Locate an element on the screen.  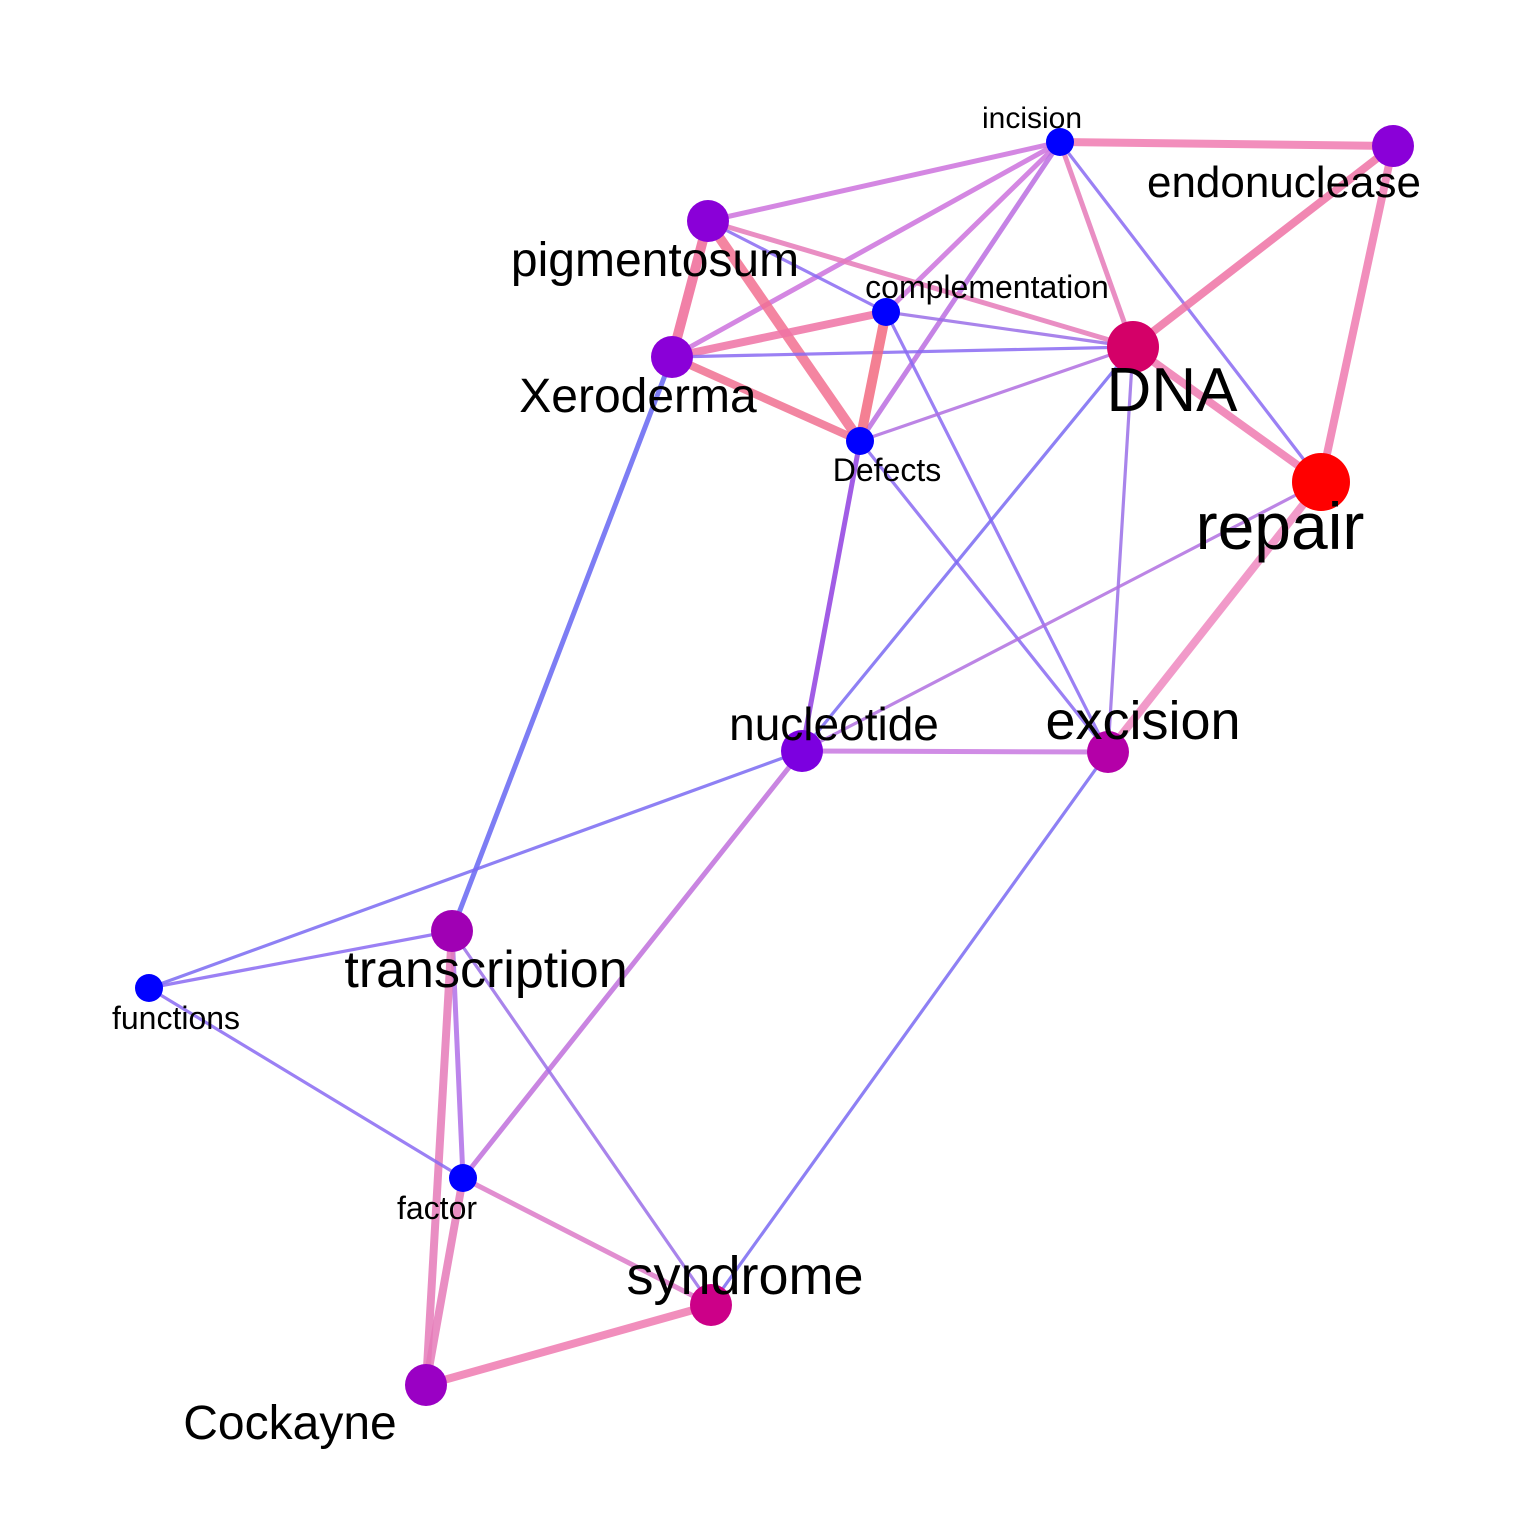
node-nucleotide is located at coordinates (802, 751).